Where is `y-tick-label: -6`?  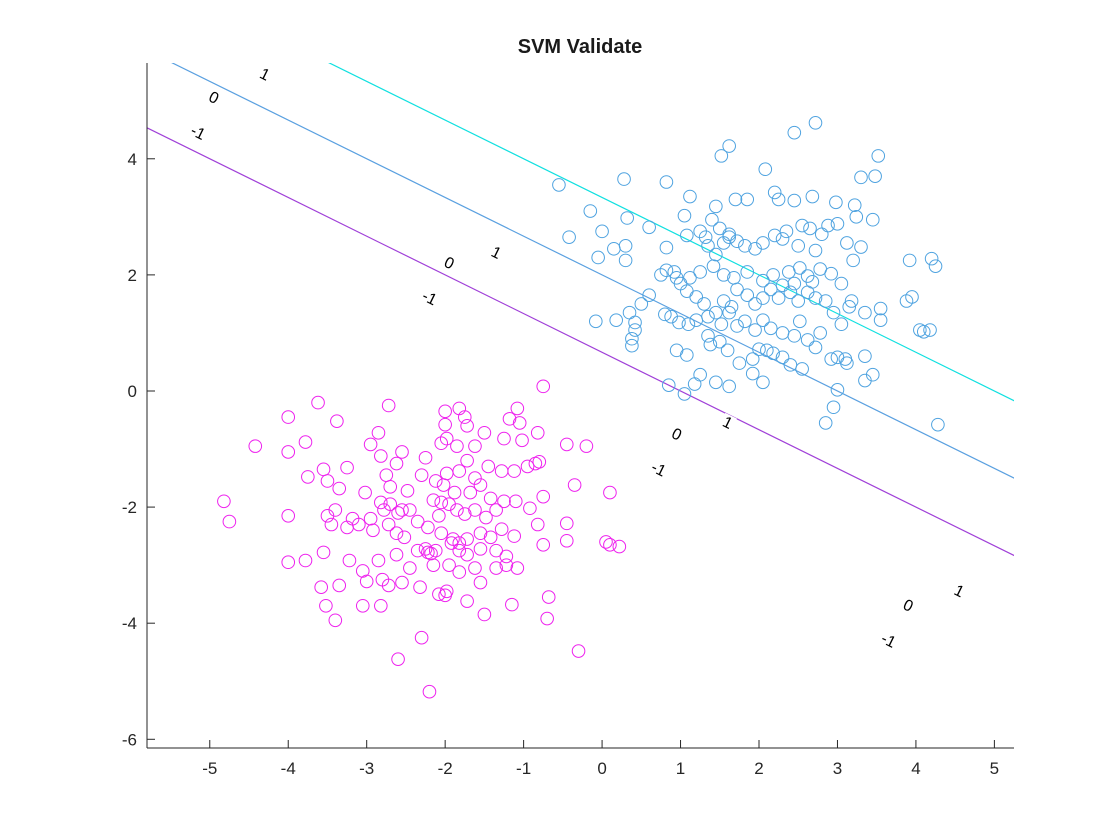 y-tick-label: -6 is located at coordinates (129, 739).